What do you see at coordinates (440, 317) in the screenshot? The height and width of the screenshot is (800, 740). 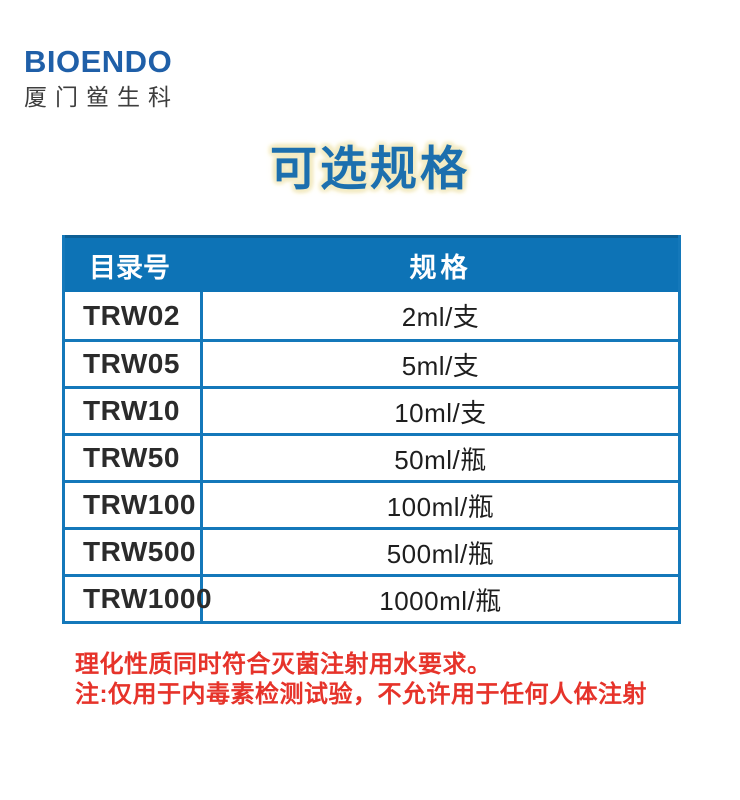 I see `spec-cell: 2ml/支` at bounding box center [440, 317].